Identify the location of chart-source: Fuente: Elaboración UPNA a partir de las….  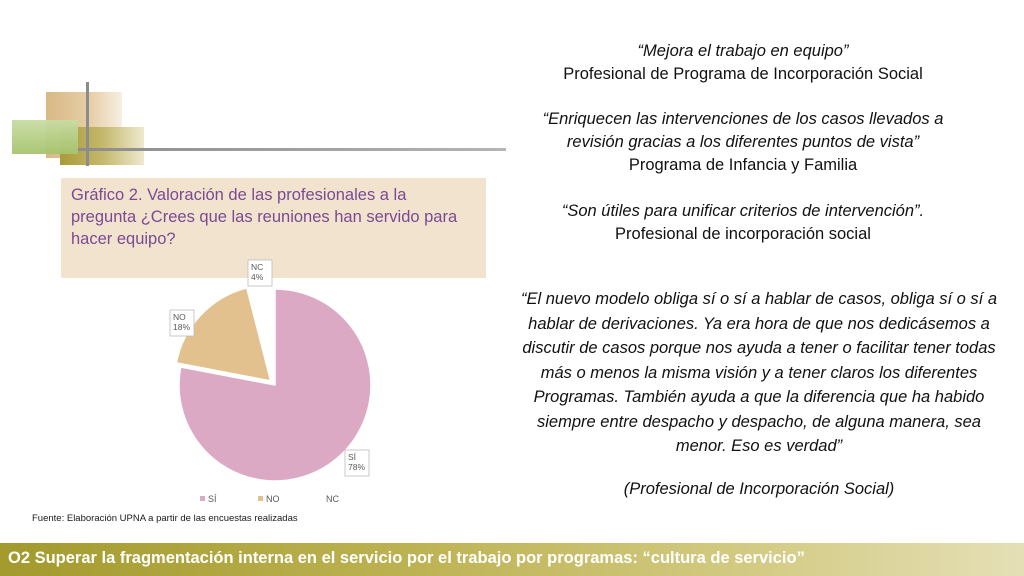
(165, 518).